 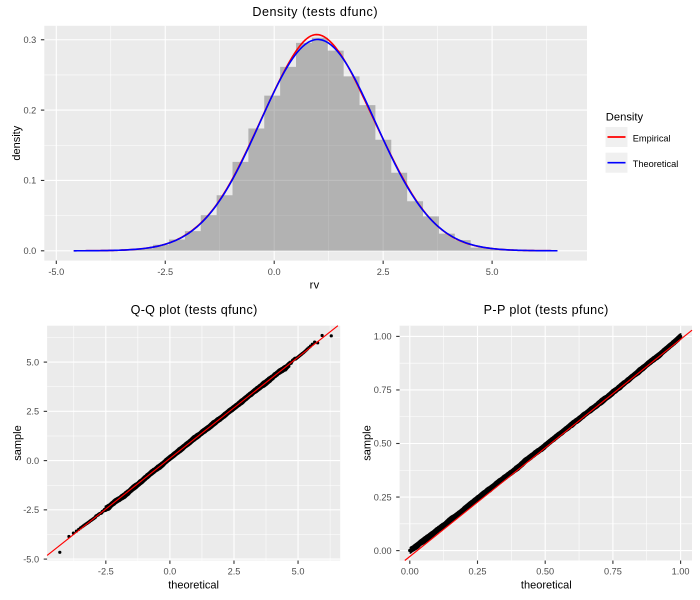 I want to click on svg-text: rv, so click(x=315, y=286).